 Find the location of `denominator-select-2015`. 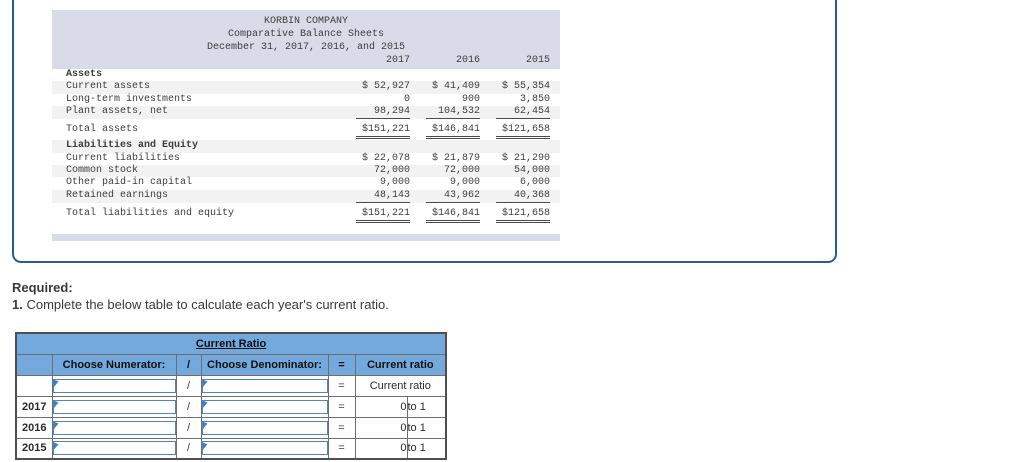

denominator-select-2015 is located at coordinates (264, 448).